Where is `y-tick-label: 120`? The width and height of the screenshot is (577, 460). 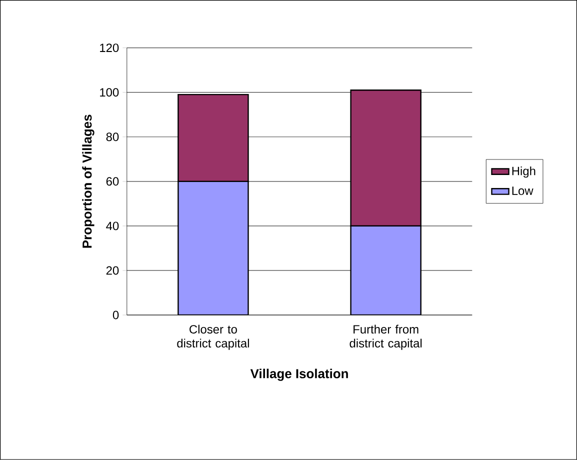
y-tick-label: 120 is located at coordinates (109, 48).